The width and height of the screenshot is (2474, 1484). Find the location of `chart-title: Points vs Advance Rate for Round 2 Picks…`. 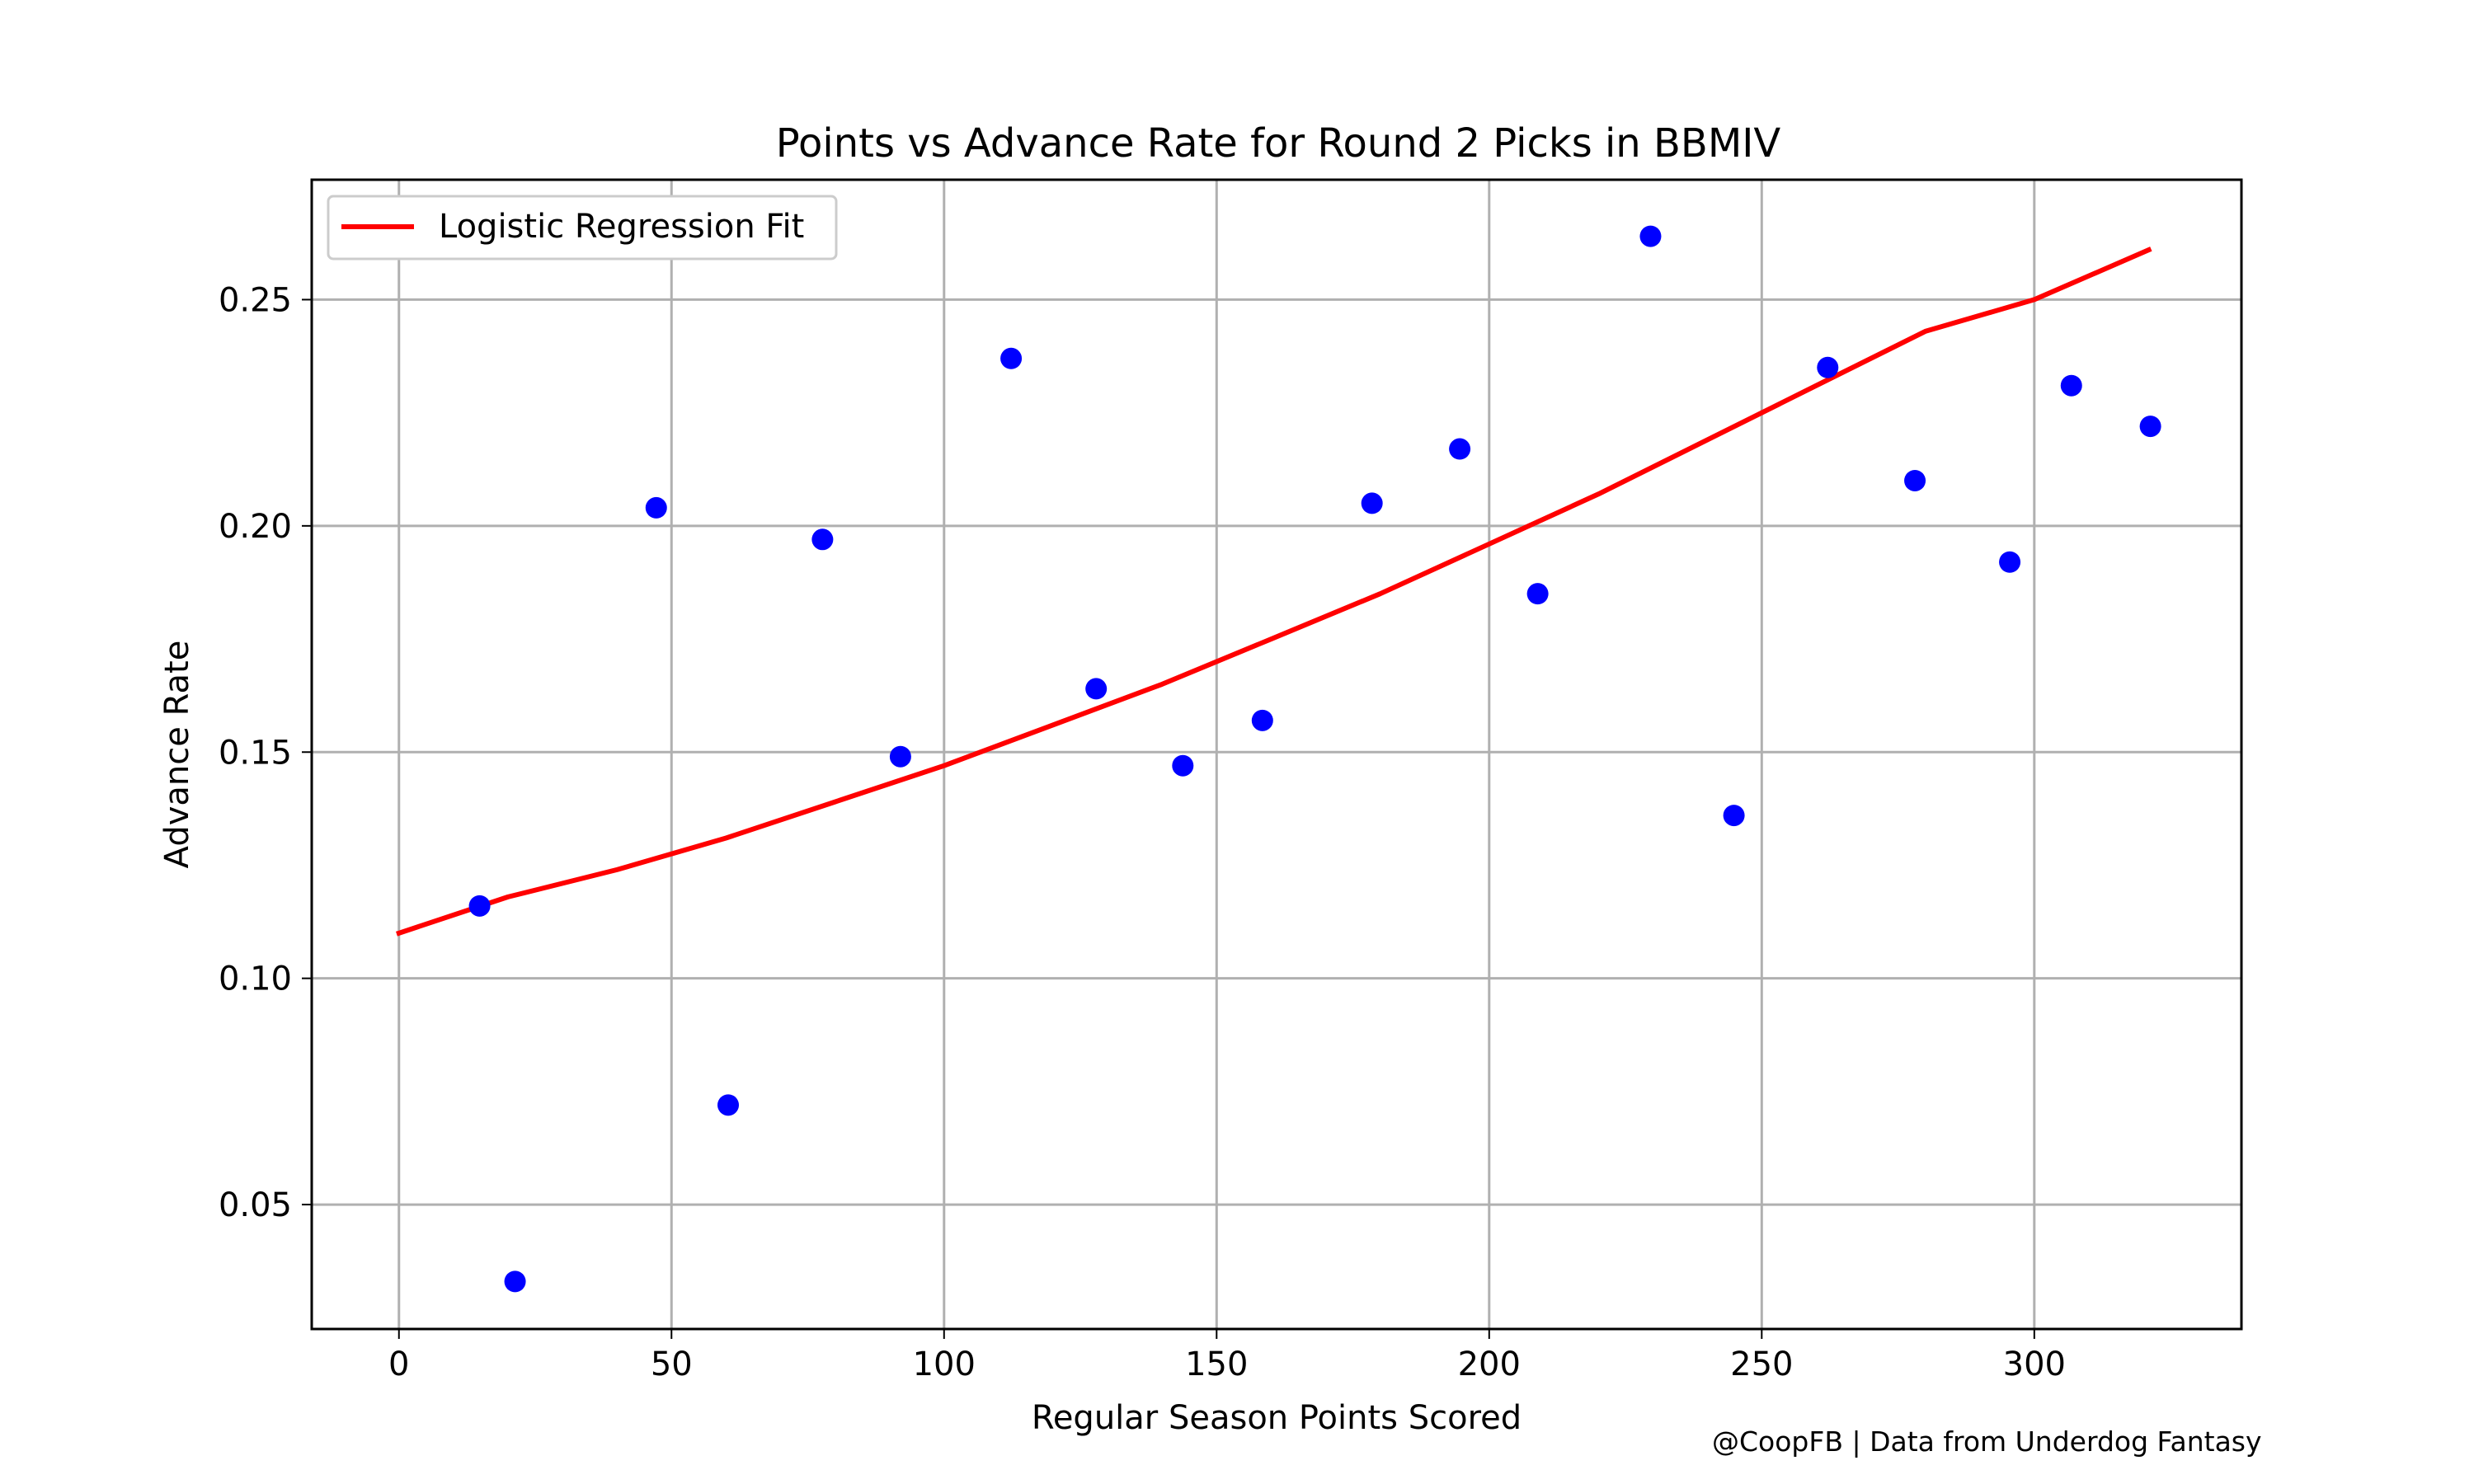

chart-title: Points vs Advance Rate for Round 2 Picks… is located at coordinates (1278, 143).